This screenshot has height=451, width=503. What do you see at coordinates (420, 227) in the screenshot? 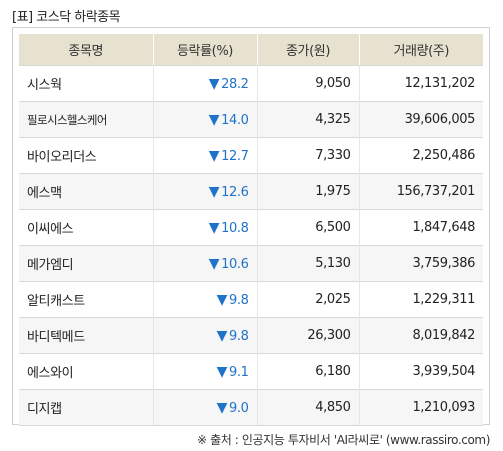
I see `trade-volume: 1,847,648` at bounding box center [420, 227].